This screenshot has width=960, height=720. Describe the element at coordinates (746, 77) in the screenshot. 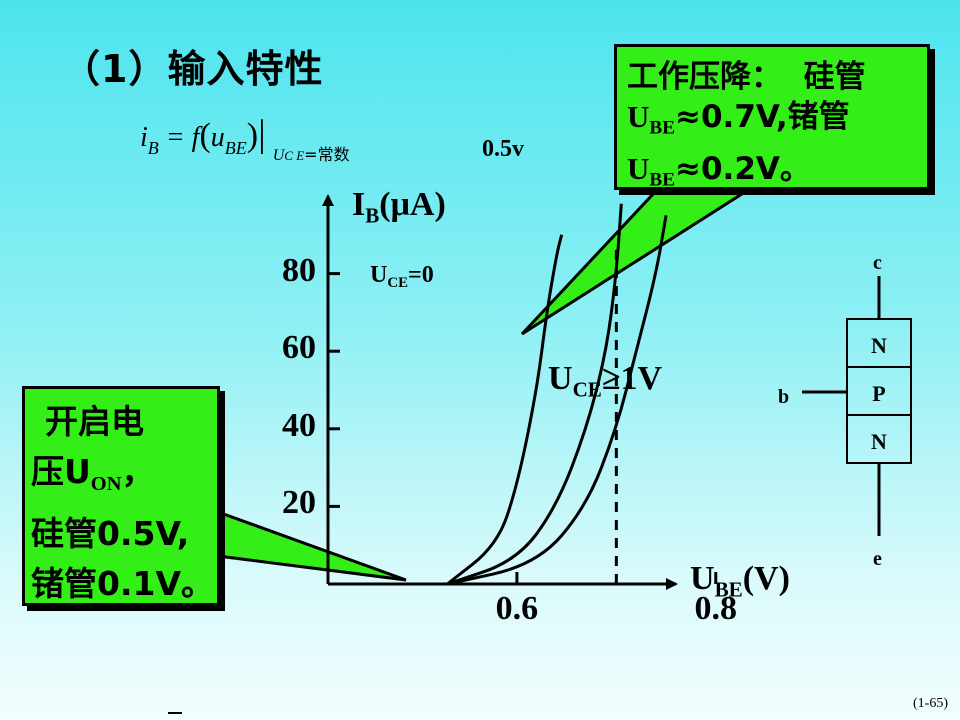

I see `drop-line1: 工作压降： 硅管` at that location.